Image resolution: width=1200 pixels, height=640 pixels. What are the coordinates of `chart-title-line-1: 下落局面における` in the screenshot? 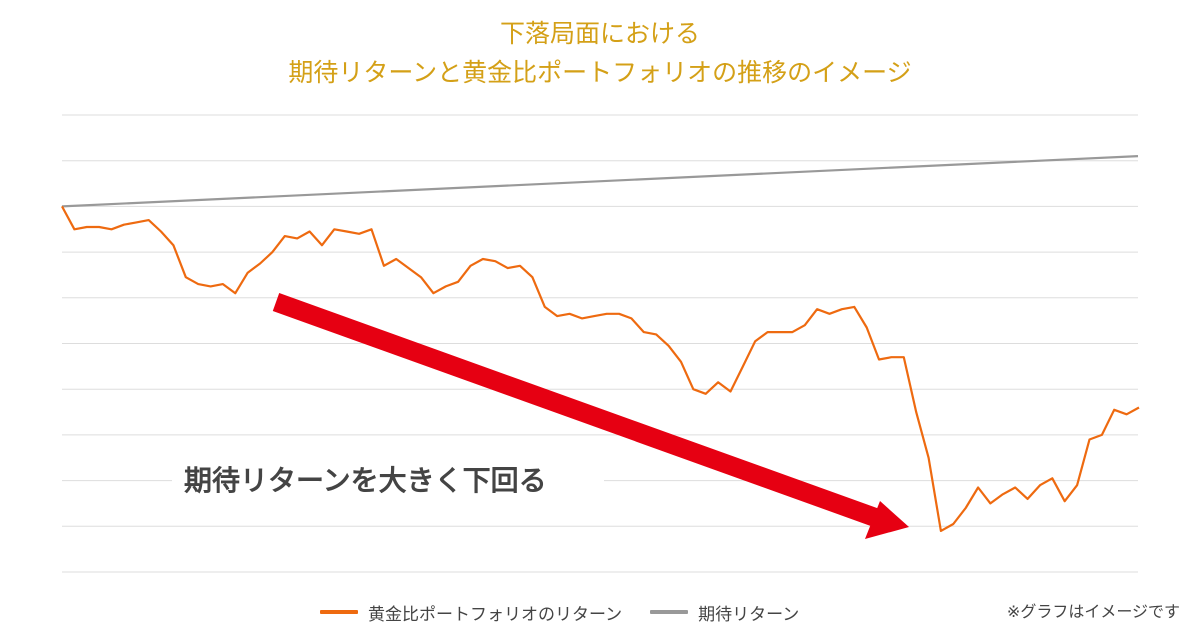 It's located at (599, 33).